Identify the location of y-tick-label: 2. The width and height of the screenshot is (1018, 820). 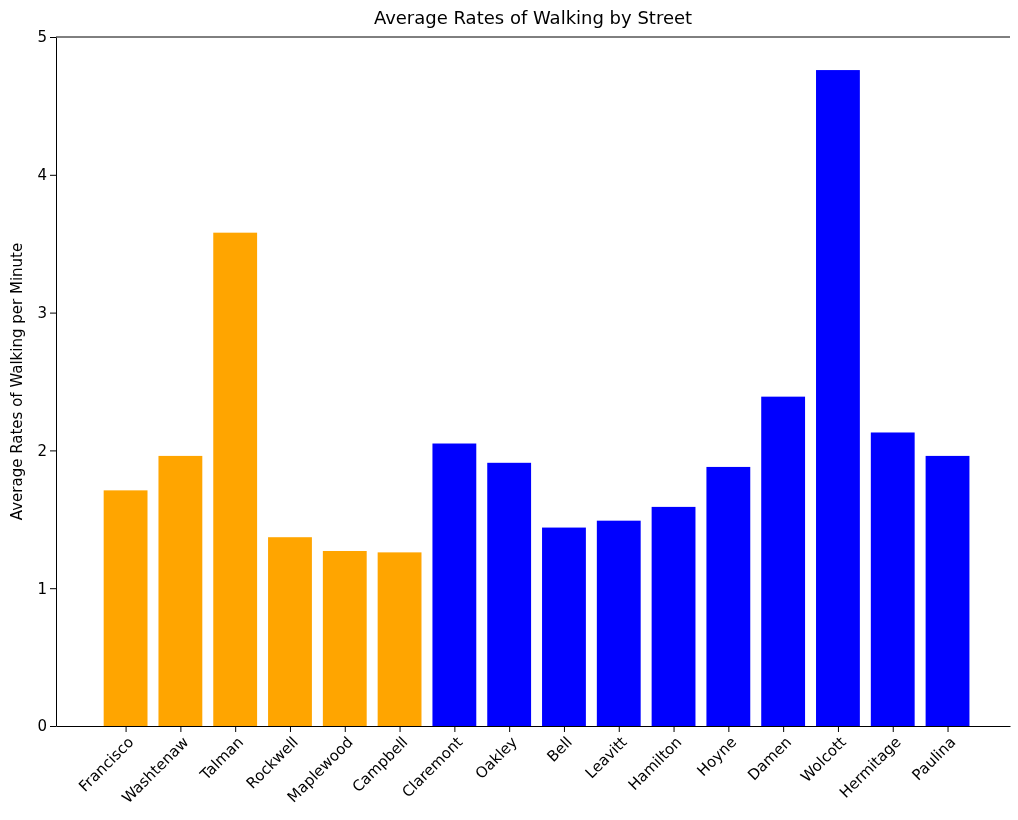
(42, 450).